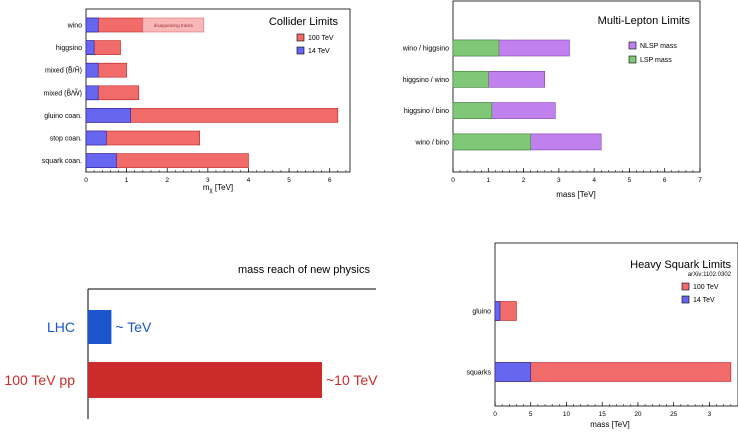  I want to click on bar-14tev-wino, so click(92, 25).